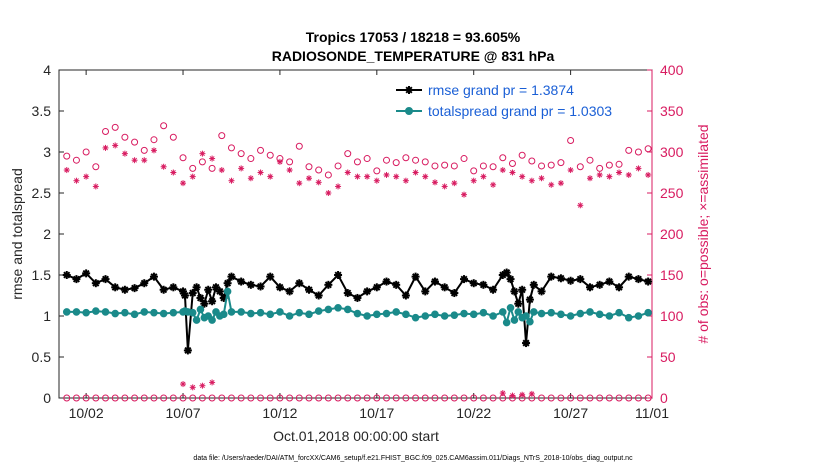 Image resolution: width=830 pixels, height=470 pixels. Describe the element at coordinates (409, 90) in the screenshot. I see `legend-rmse-marker` at that location.